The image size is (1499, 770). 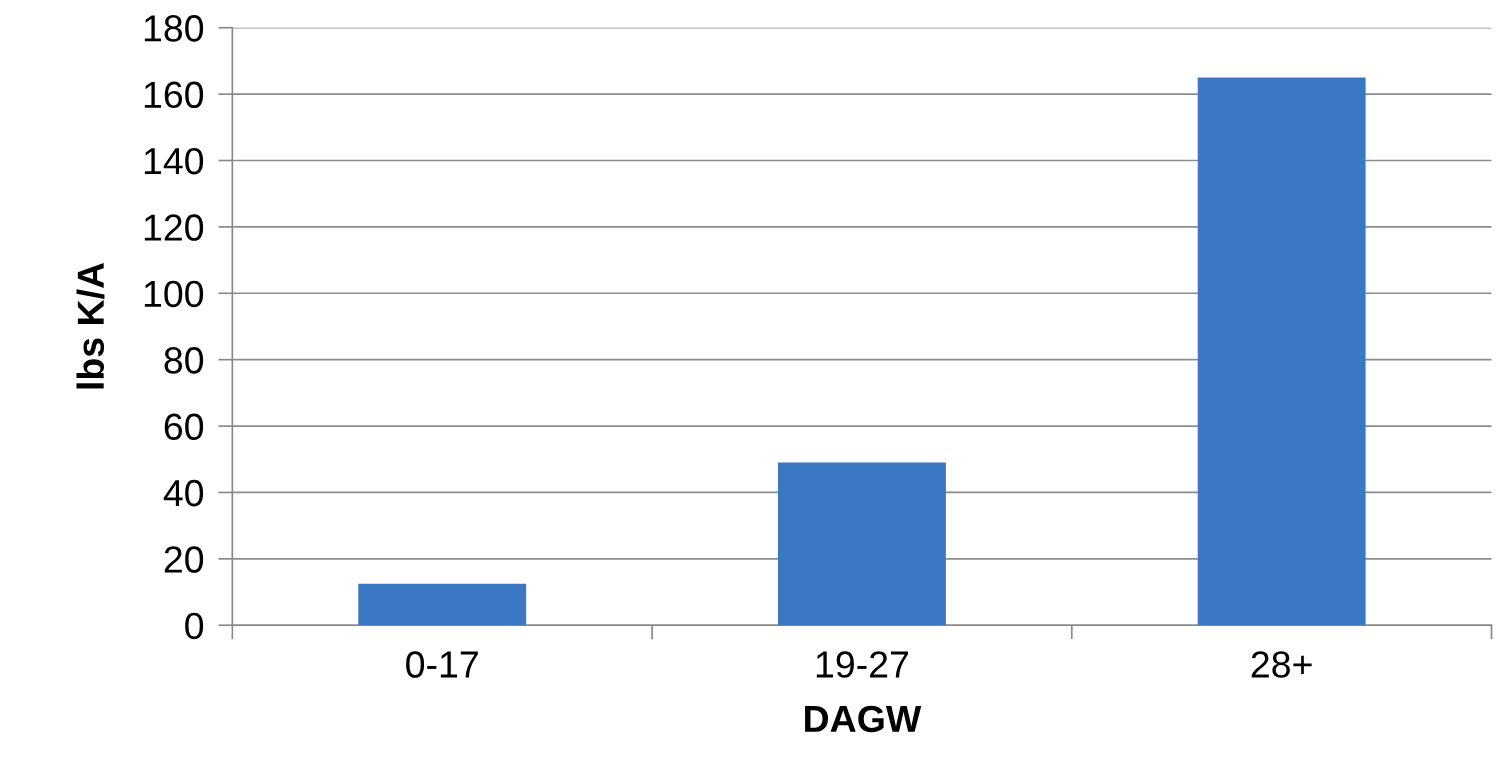 I want to click on x-tick-label: 28+, so click(x=1281, y=664).